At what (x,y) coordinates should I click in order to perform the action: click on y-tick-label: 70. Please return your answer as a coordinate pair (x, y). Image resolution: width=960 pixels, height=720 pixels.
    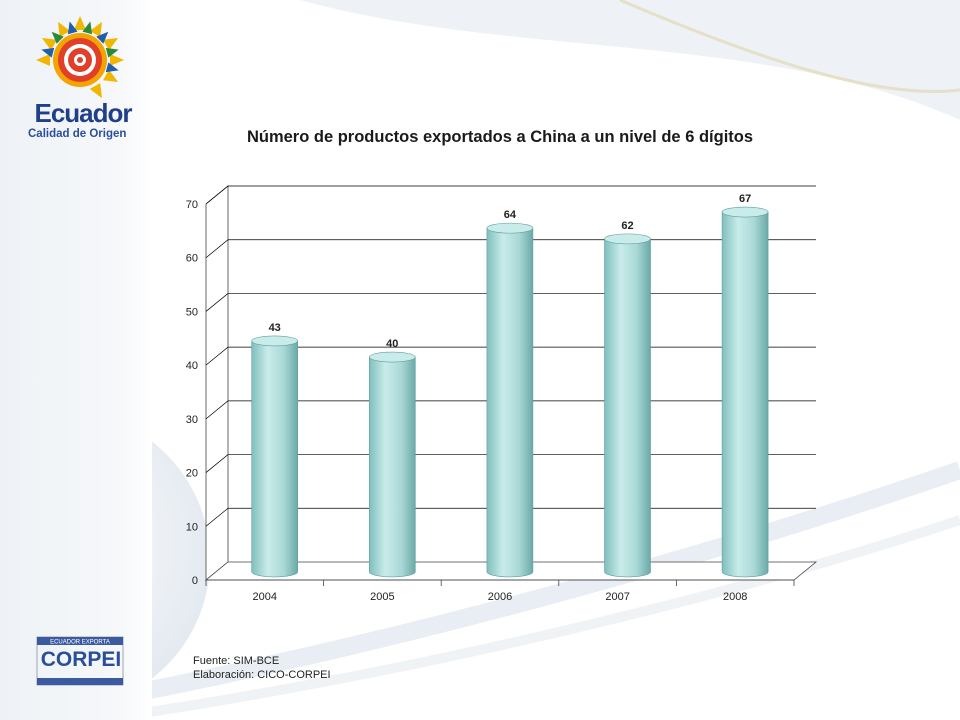
    Looking at the image, I should click on (192, 205).